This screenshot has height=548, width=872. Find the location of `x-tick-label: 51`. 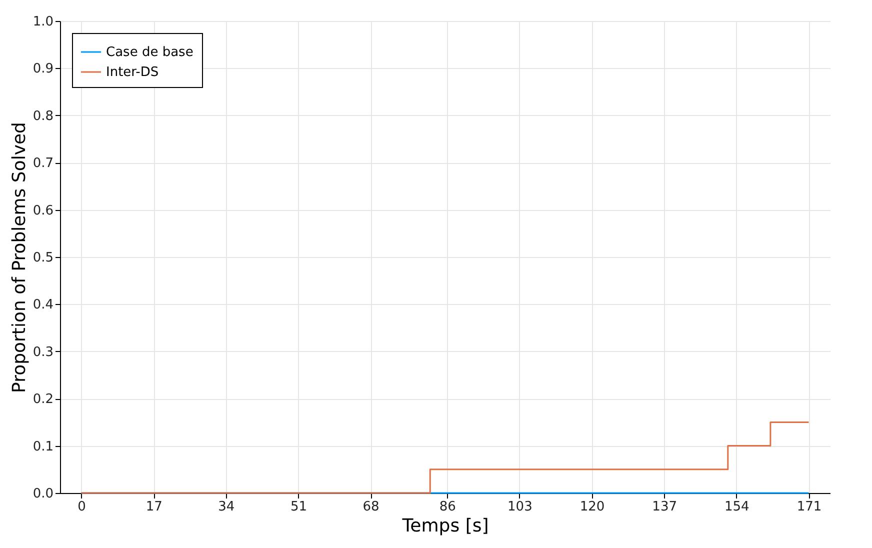

x-tick-label: 51 is located at coordinates (299, 507).